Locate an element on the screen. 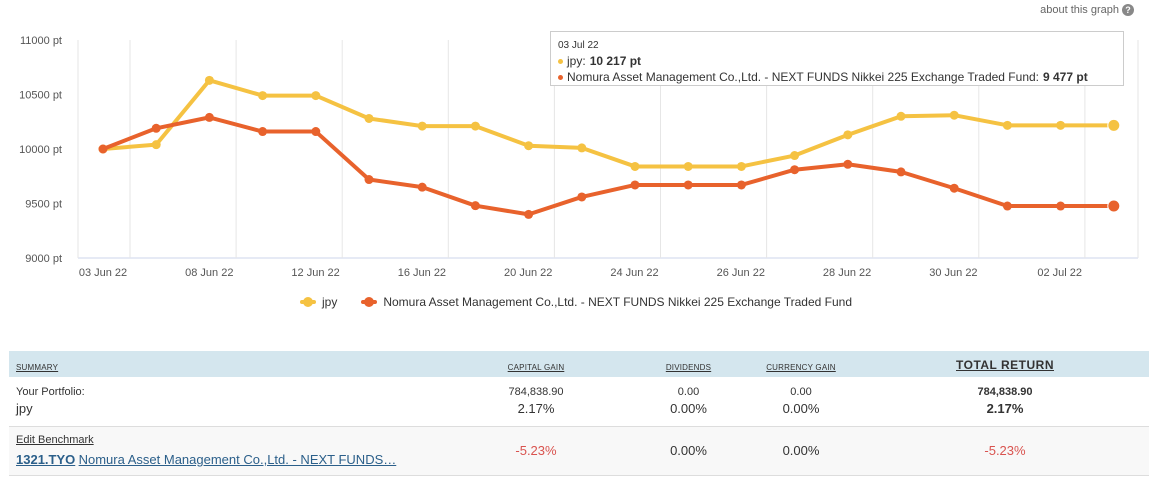  portfolio-capital-gain: 784,838.90 2.17% is located at coordinates (536, 401).